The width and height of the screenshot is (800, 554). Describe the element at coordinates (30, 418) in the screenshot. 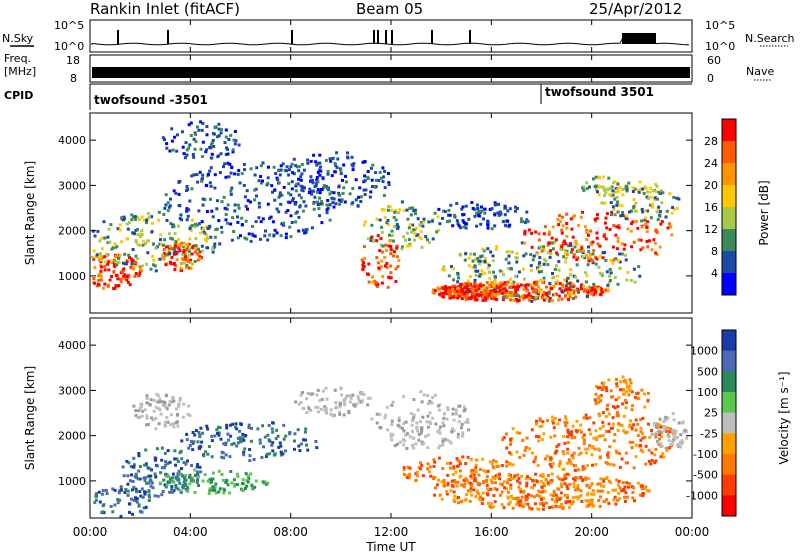

I see `velocity-ylabel: Slant Range [km]` at that location.